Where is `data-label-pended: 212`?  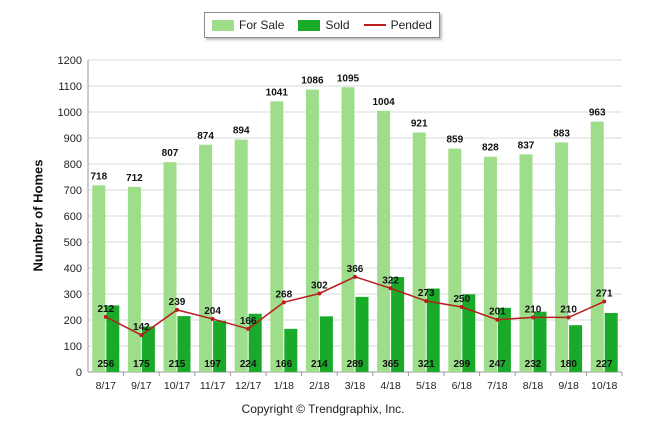 data-label-pended: 212 is located at coordinates (105, 309).